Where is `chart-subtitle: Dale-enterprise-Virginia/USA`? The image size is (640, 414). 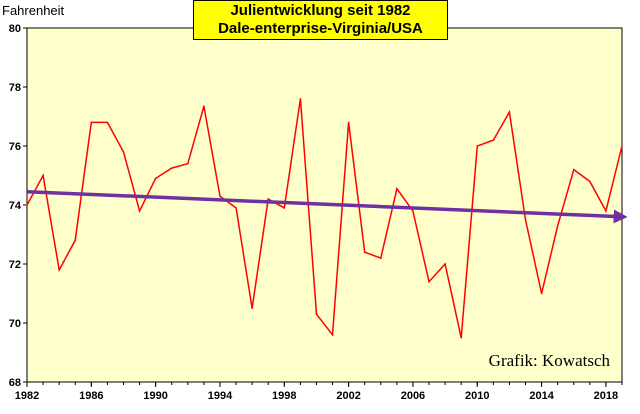
chart-subtitle: Dale-enterprise-Virginia/USA is located at coordinates (320, 28).